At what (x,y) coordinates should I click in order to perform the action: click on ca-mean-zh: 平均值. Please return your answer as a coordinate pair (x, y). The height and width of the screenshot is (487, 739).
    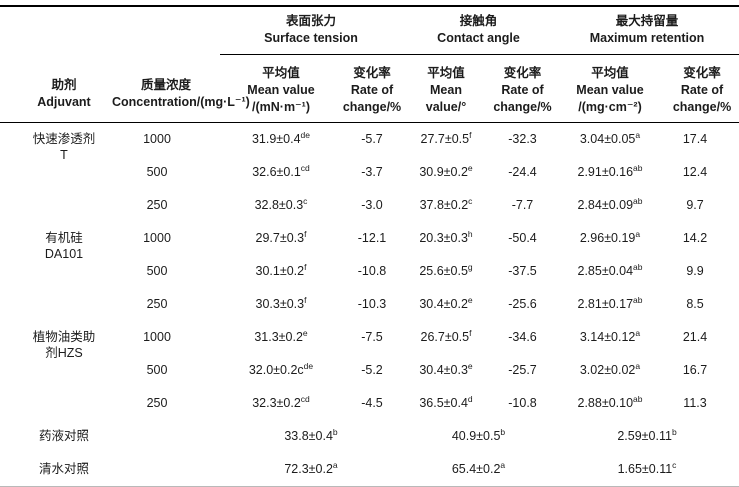
    Looking at the image, I should click on (446, 73).